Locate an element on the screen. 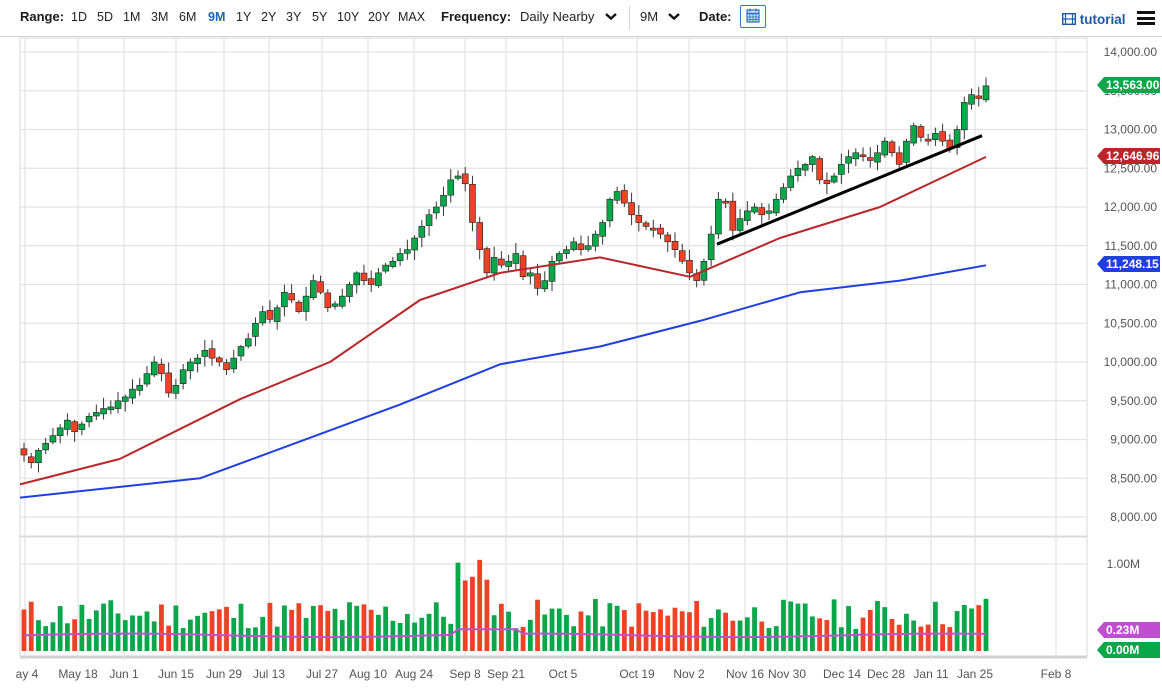 The height and width of the screenshot is (690, 1162). volume-tag is located at coordinates (1128, 650).